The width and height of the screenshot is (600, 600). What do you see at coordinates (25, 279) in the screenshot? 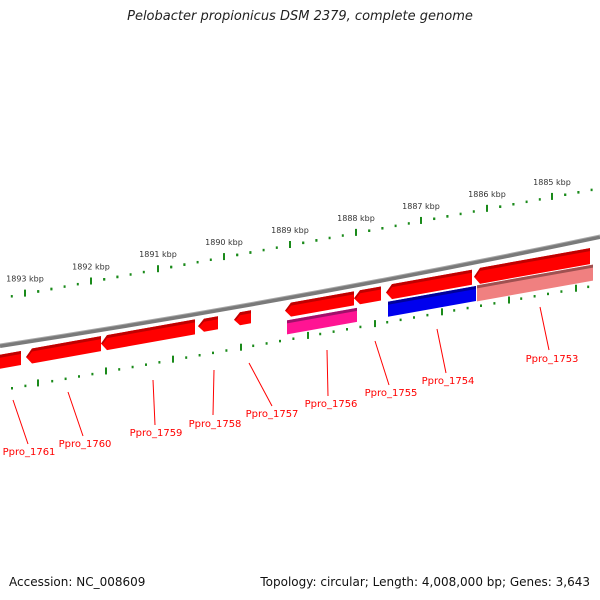
I see `scale-label: 1893 kbp` at bounding box center [25, 279].